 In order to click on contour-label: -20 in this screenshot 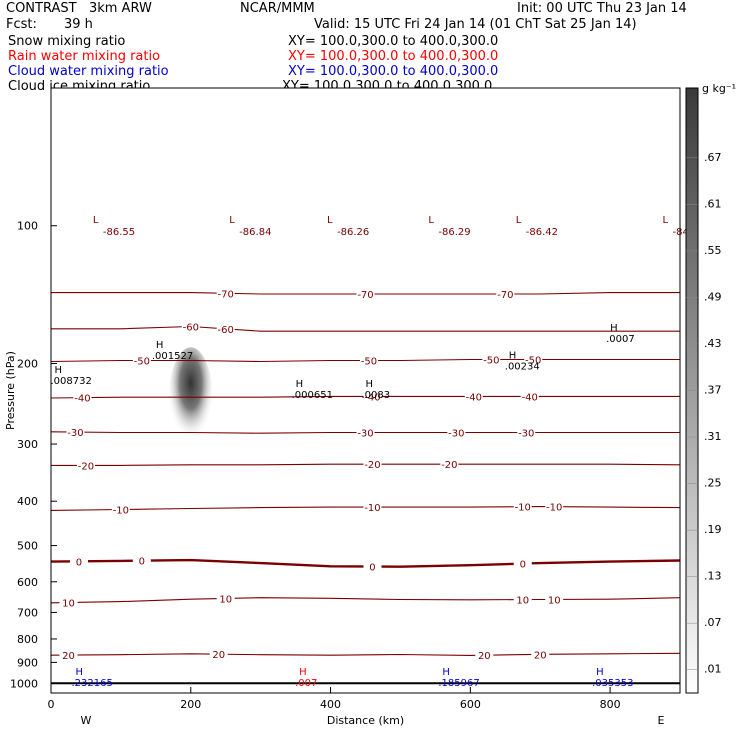, I will do `click(449, 465)`.